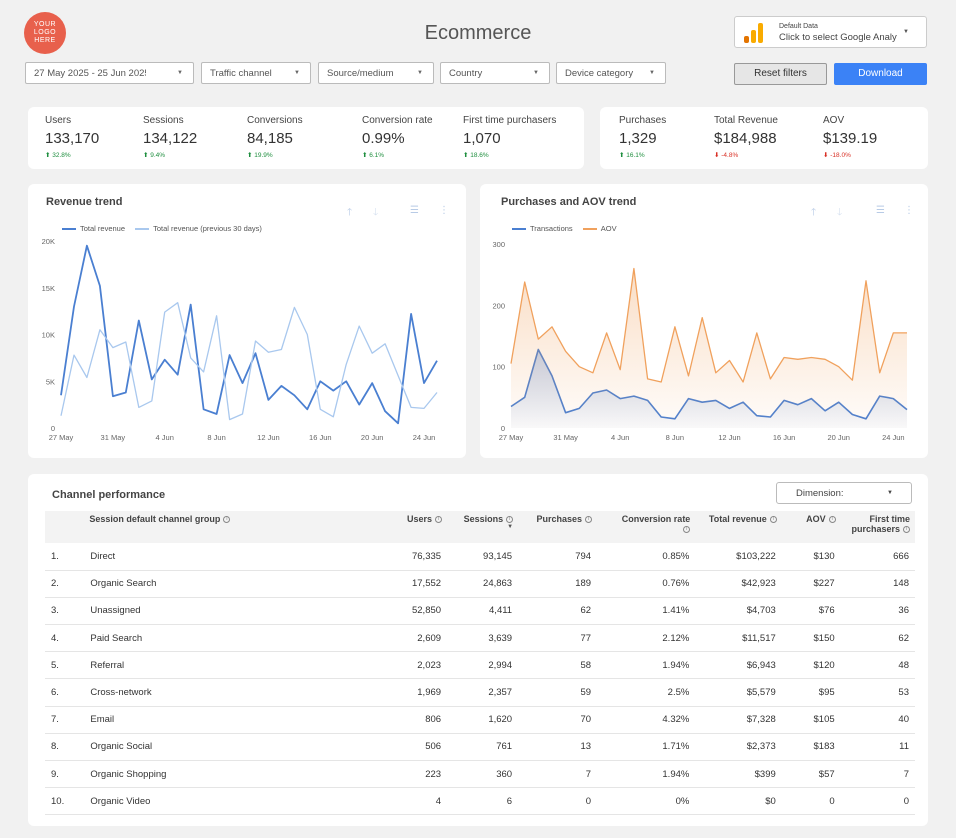 This screenshot has height=838, width=956. Describe the element at coordinates (811, 527) in the screenshot. I see `column-header-aov: AOV i` at that location.